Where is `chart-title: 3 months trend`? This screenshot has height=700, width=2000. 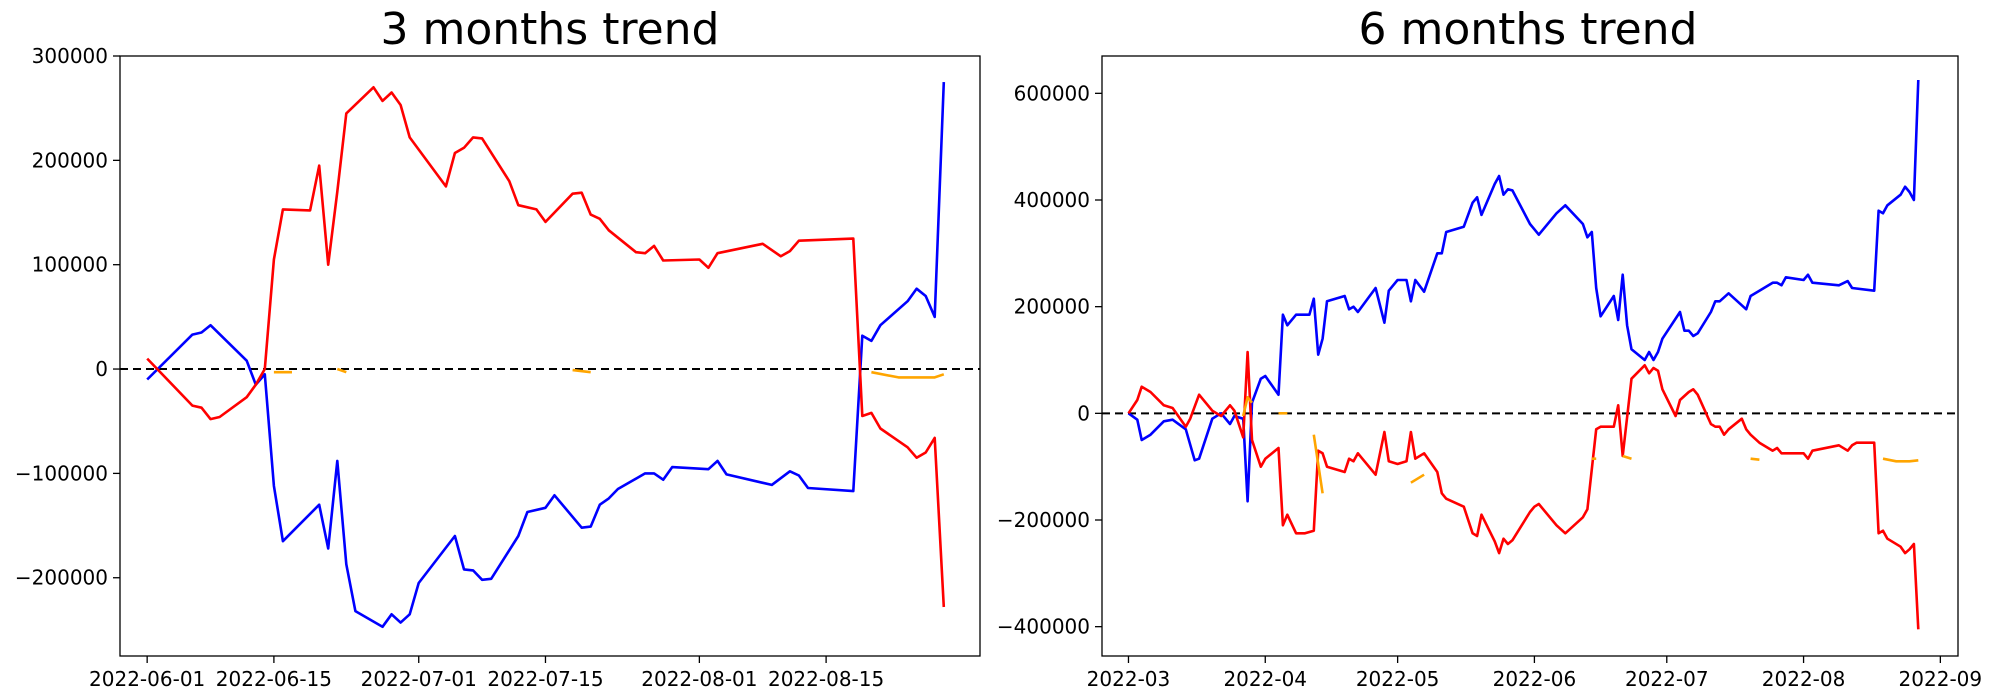 chart-title: 3 months trend is located at coordinates (550, 29).